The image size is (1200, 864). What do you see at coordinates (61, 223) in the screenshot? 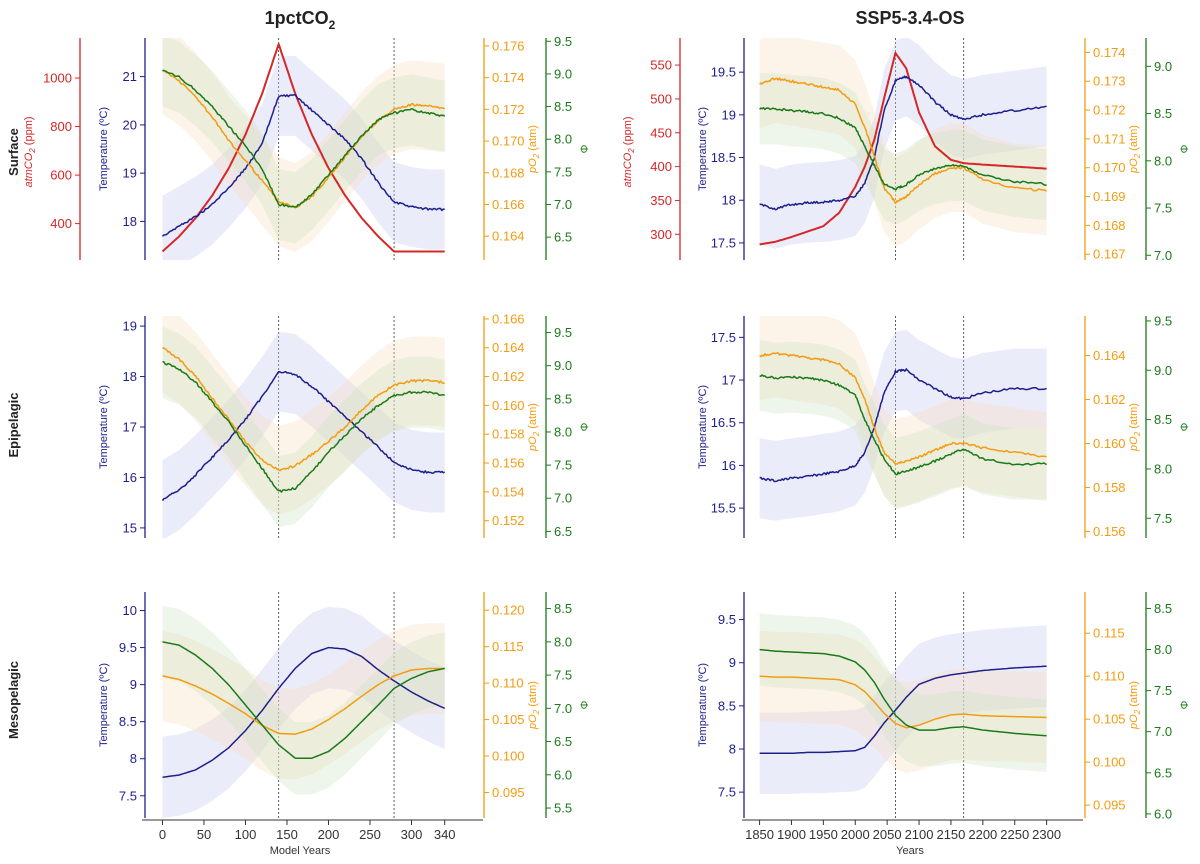
I see `tick-label-co2: 400` at bounding box center [61, 223].